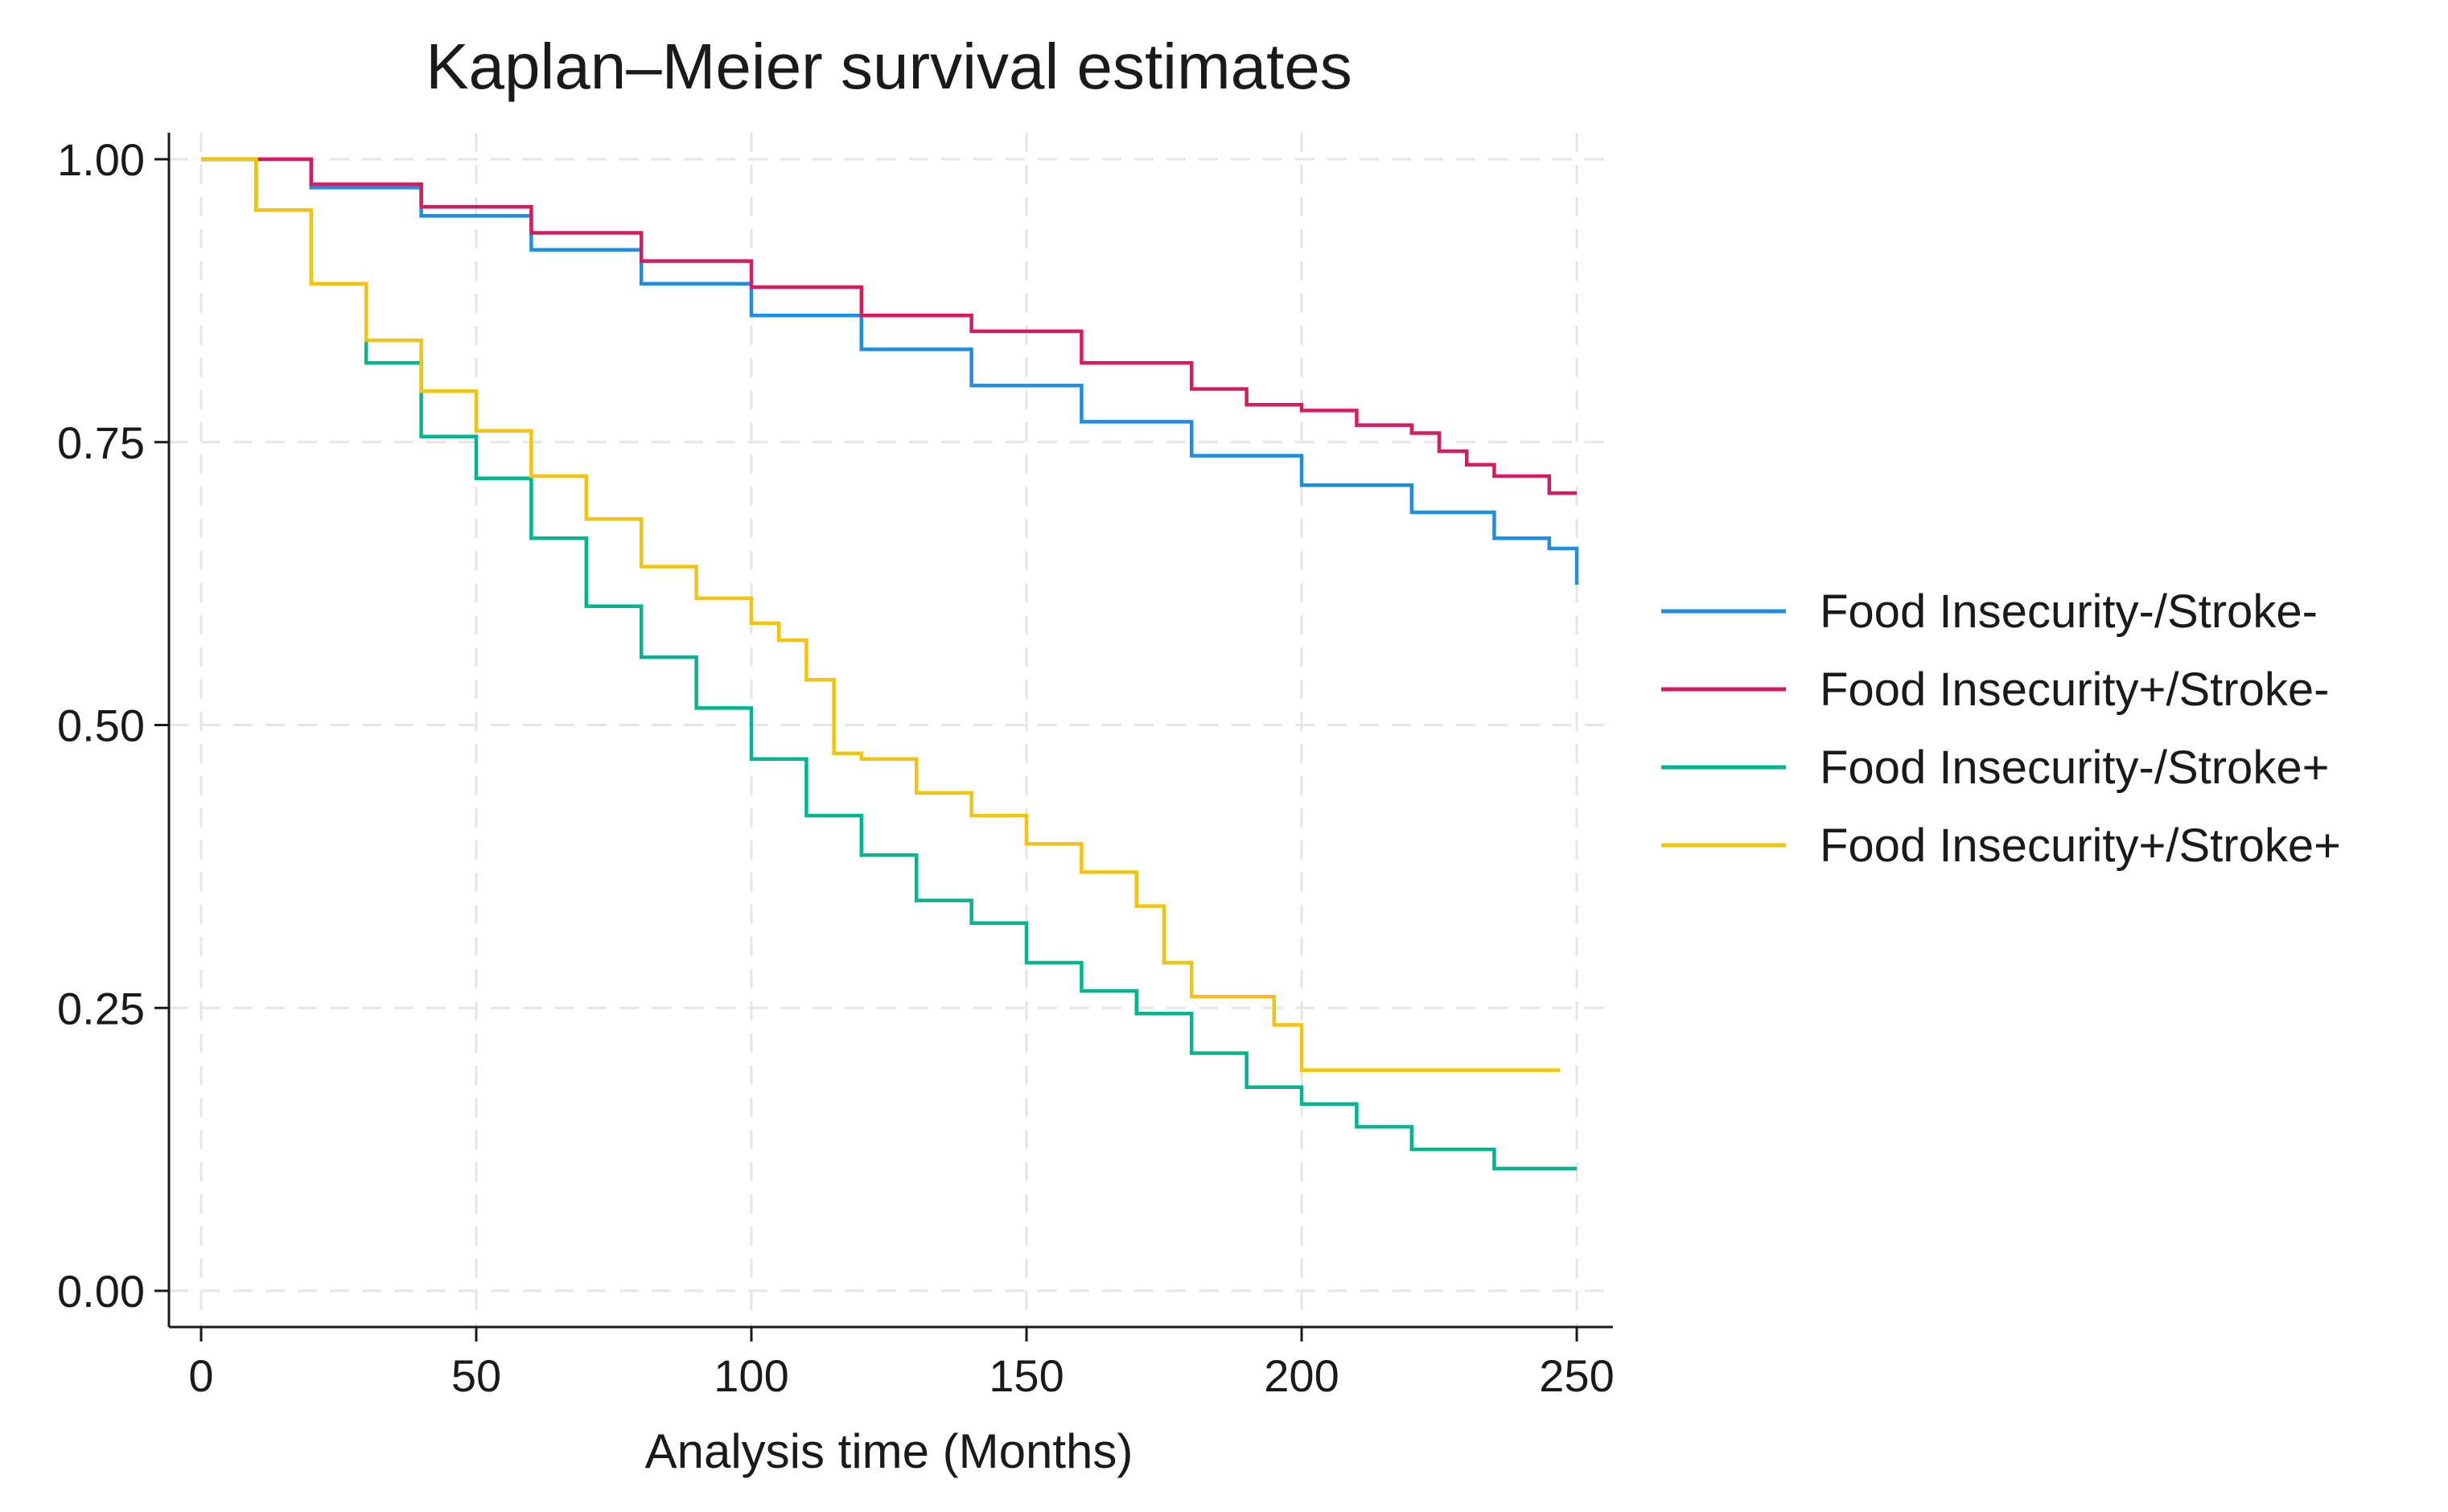 The width and height of the screenshot is (2448, 1512). Describe the element at coordinates (1026, 1376) in the screenshot. I see `x-tick-label-3: 150` at that location.